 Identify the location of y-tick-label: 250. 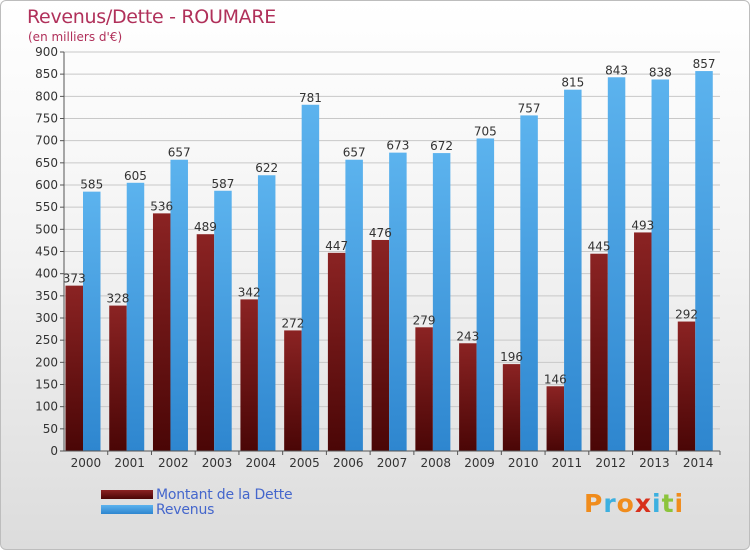
(46, 340).